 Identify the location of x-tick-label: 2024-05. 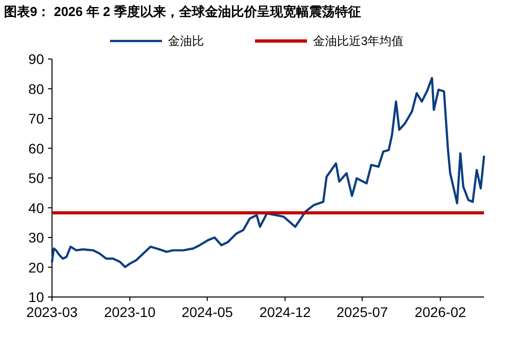
(208, 312).